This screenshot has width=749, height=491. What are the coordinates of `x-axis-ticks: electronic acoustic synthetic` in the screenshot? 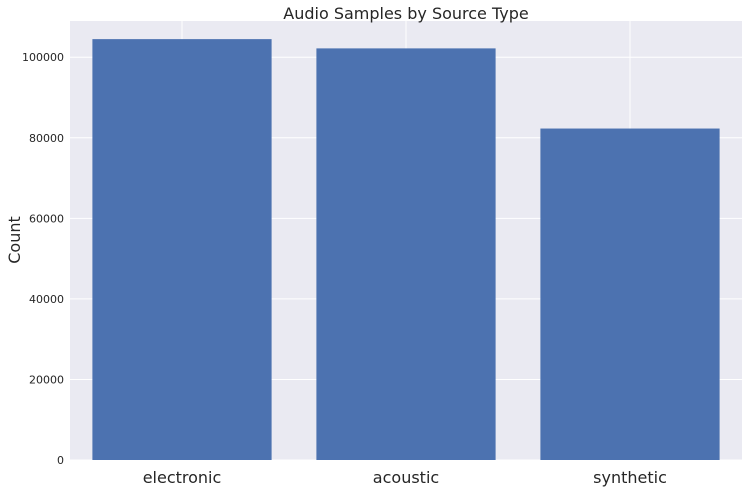 It's located at (405, 477).